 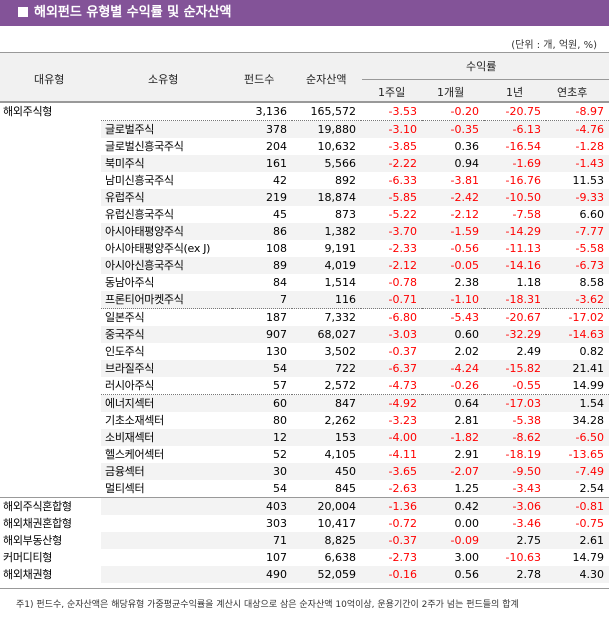 I want to click on return-1month: -2.12, so click(x=464, y=214).